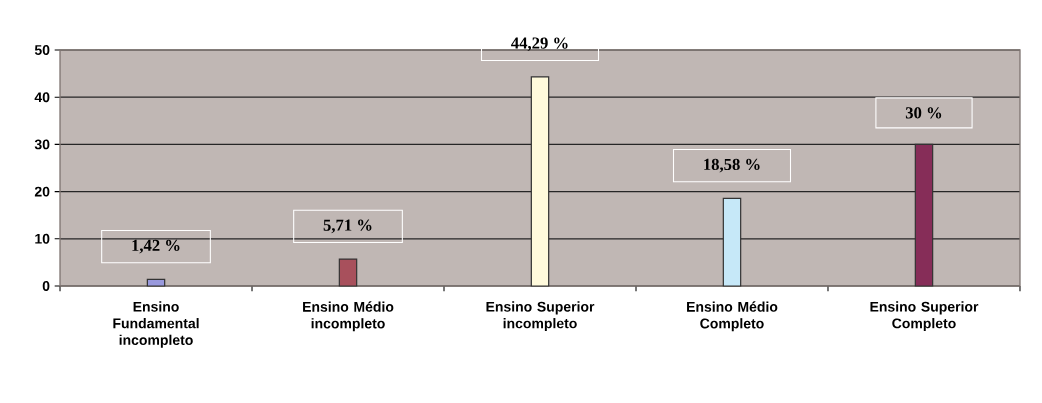 The image size is (1042, 403). I want to click on x-tick-label: Ensino Fundamental incompleto, so click(156, 324).